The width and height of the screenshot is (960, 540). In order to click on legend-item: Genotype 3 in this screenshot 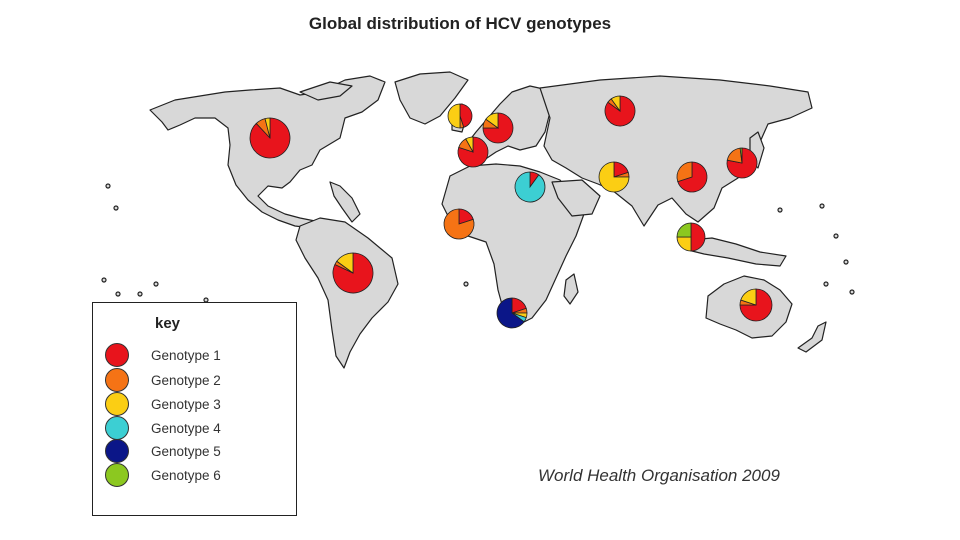, I will do `click(163, 404)`.